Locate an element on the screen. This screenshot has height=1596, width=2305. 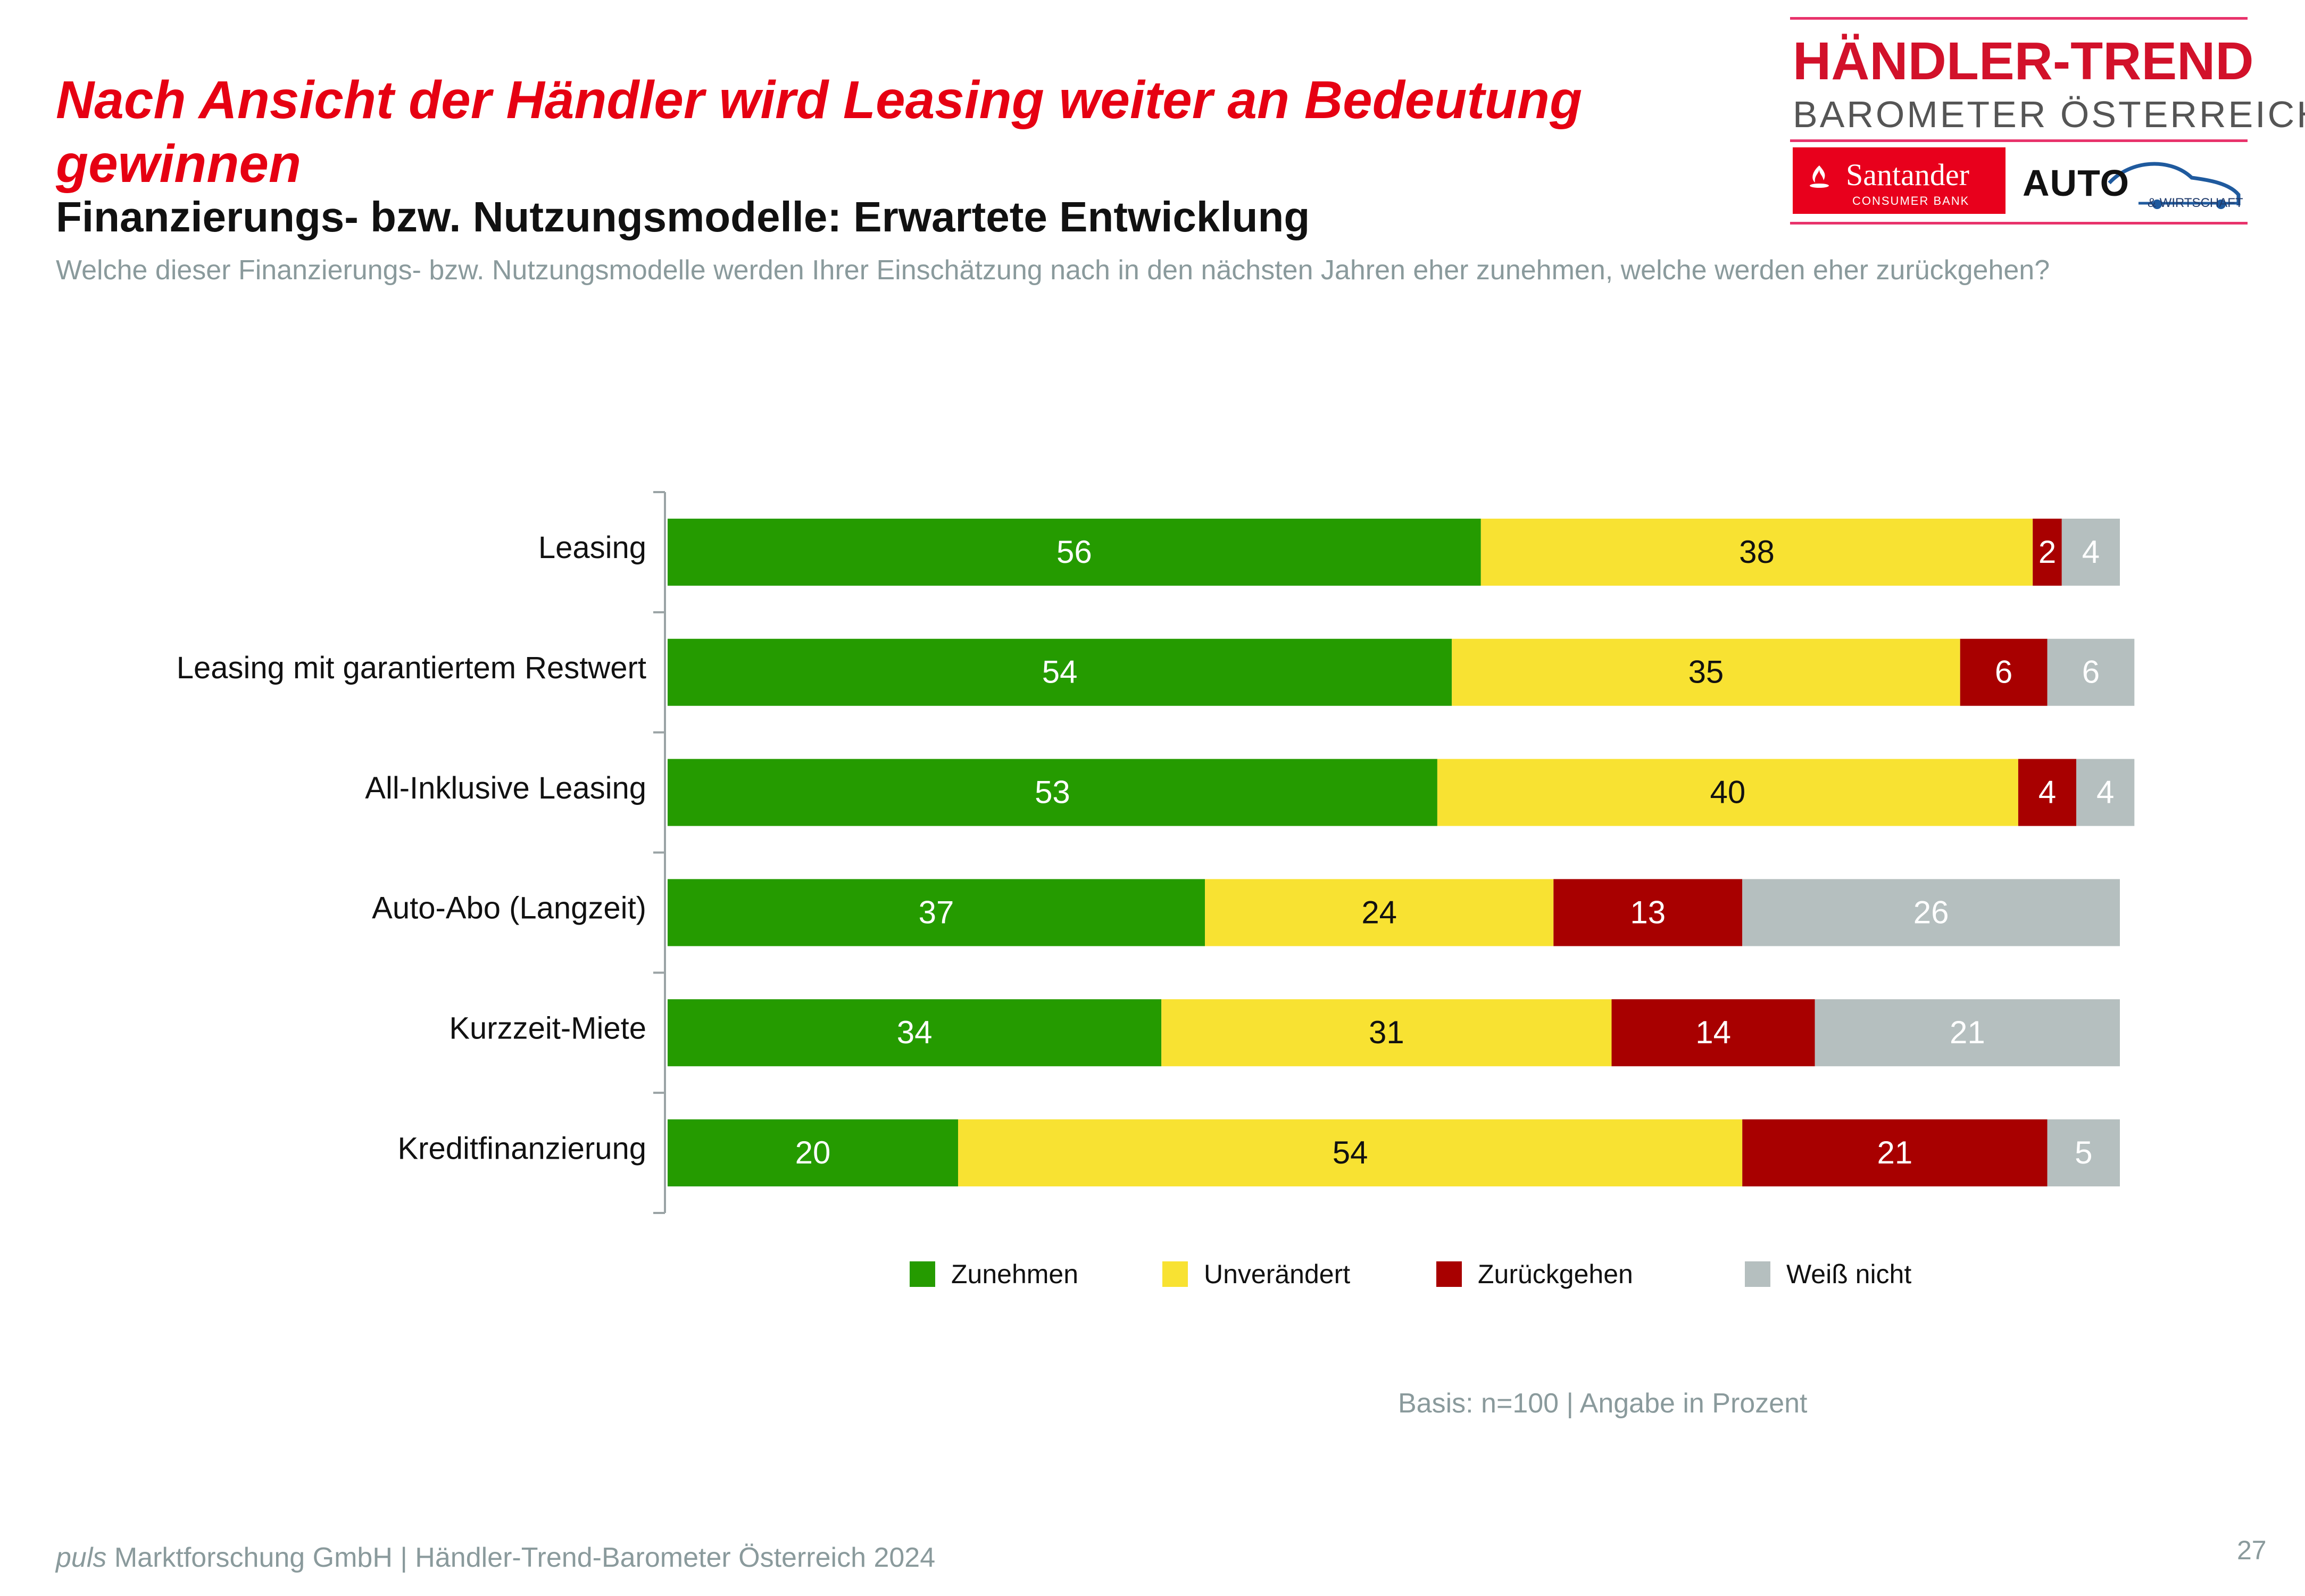
data-label: 37 is located at coordinates (936, 912).